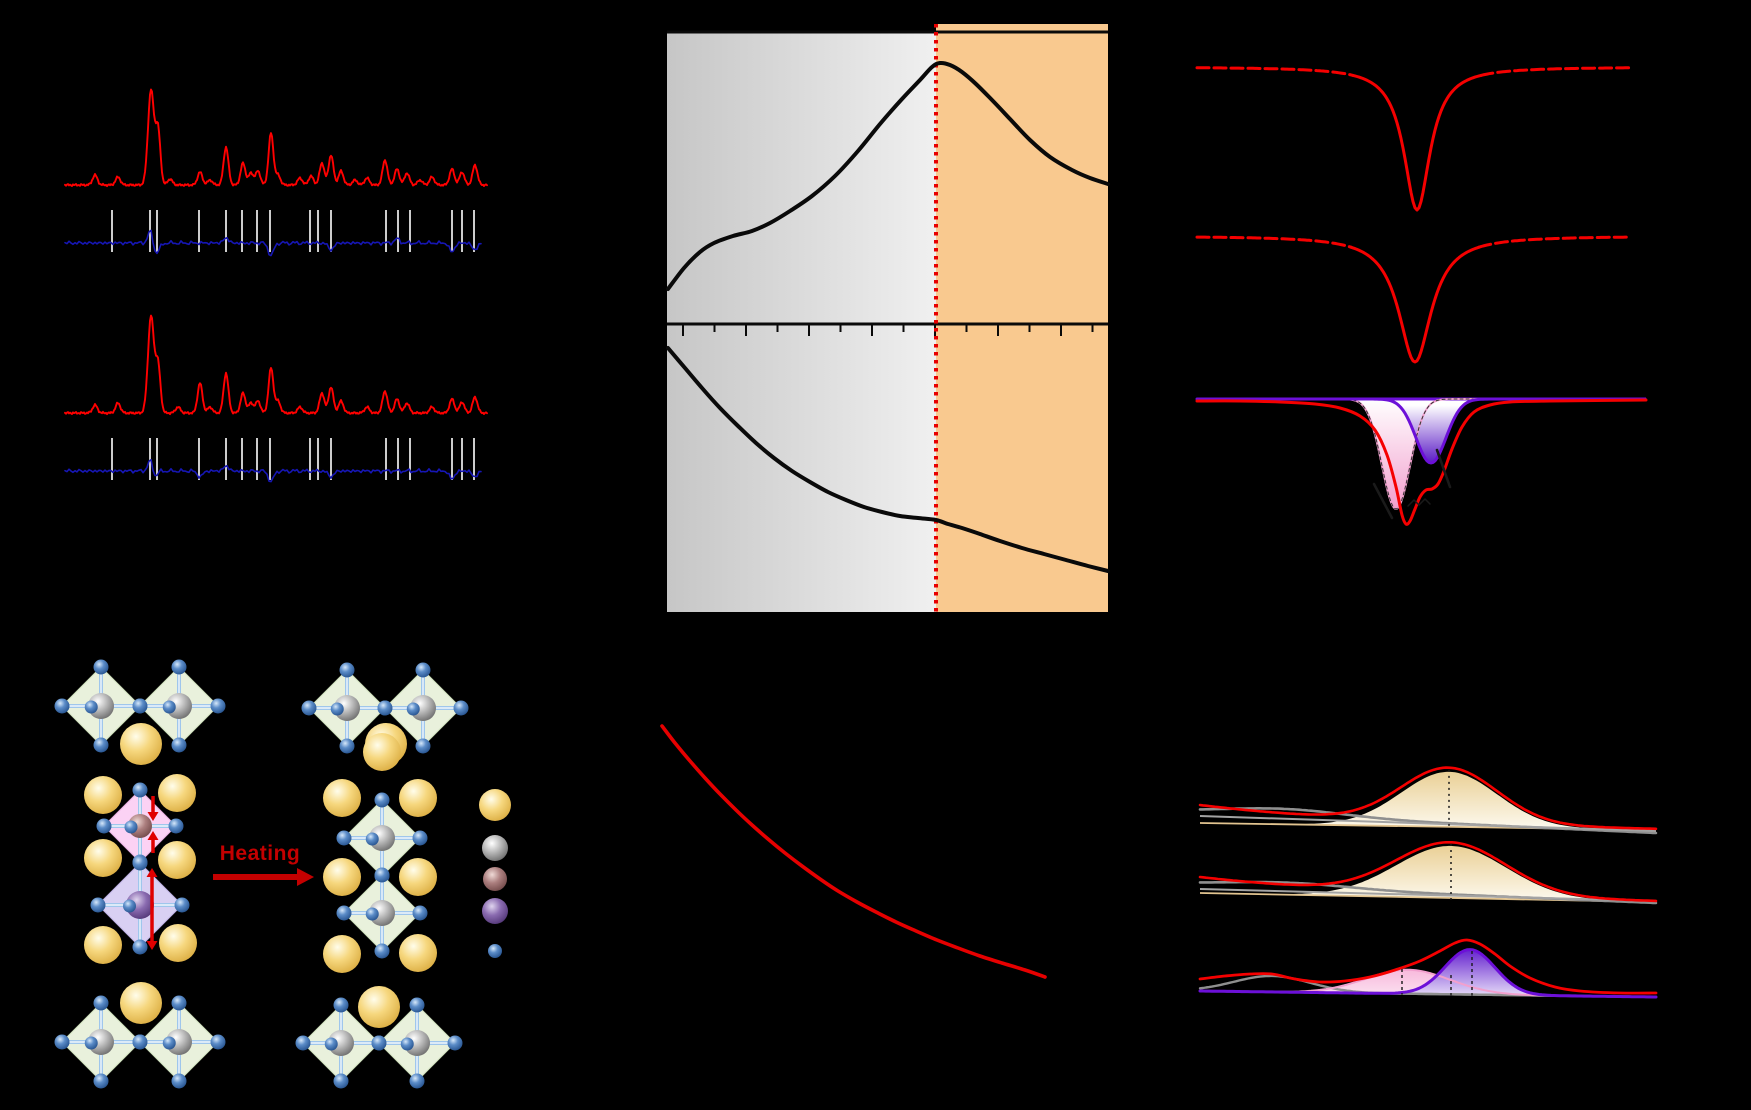  What do you see at coordinates (853, 851) in the screenshot?
I see `panel-decay` at bounding box center [853, 851].